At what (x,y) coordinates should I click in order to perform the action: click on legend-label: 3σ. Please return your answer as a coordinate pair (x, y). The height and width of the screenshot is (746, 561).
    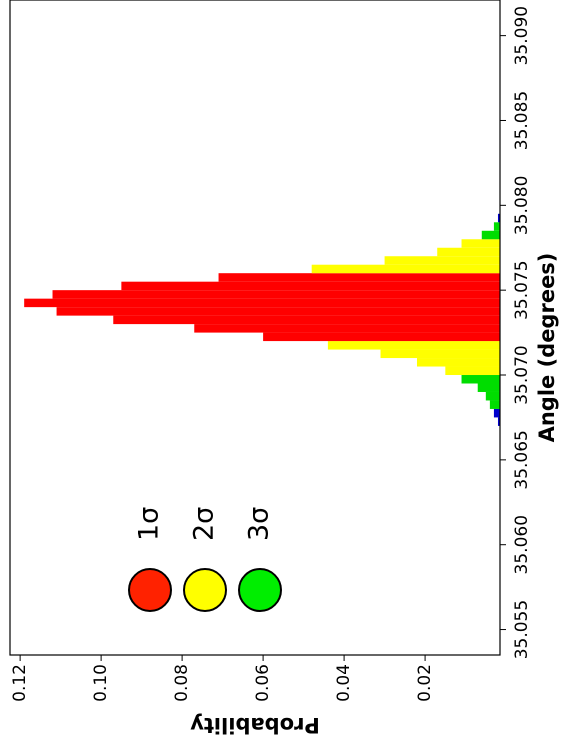
    Looking at the image, I should click on (259, 524).